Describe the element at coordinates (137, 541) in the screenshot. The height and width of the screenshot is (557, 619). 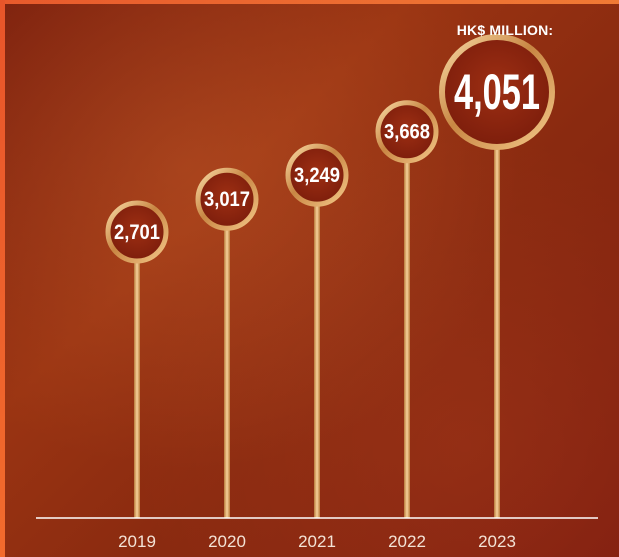
I see `x-tick-label-2019: 2019` at that location.